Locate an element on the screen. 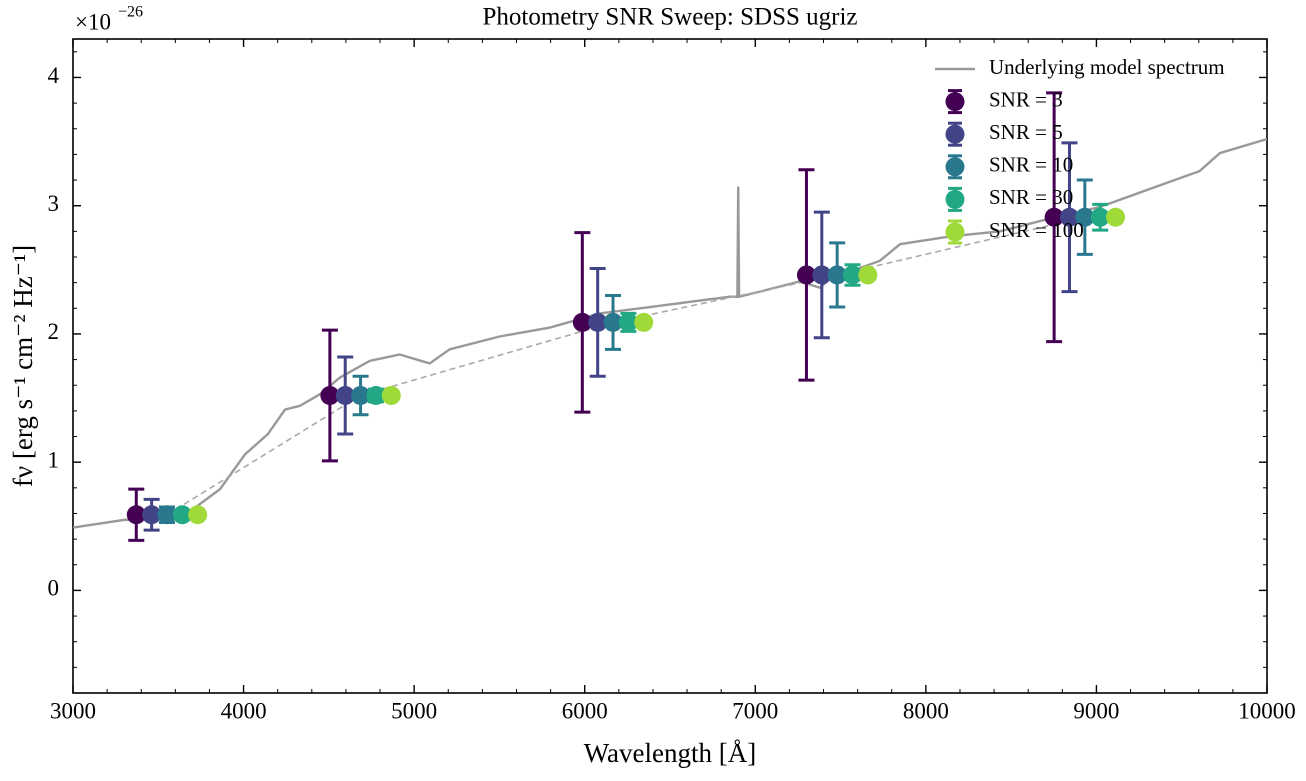 This screenshot has width=1306, height=781. legend-label: SNR = 30 is located at coordinates (1031, 197).